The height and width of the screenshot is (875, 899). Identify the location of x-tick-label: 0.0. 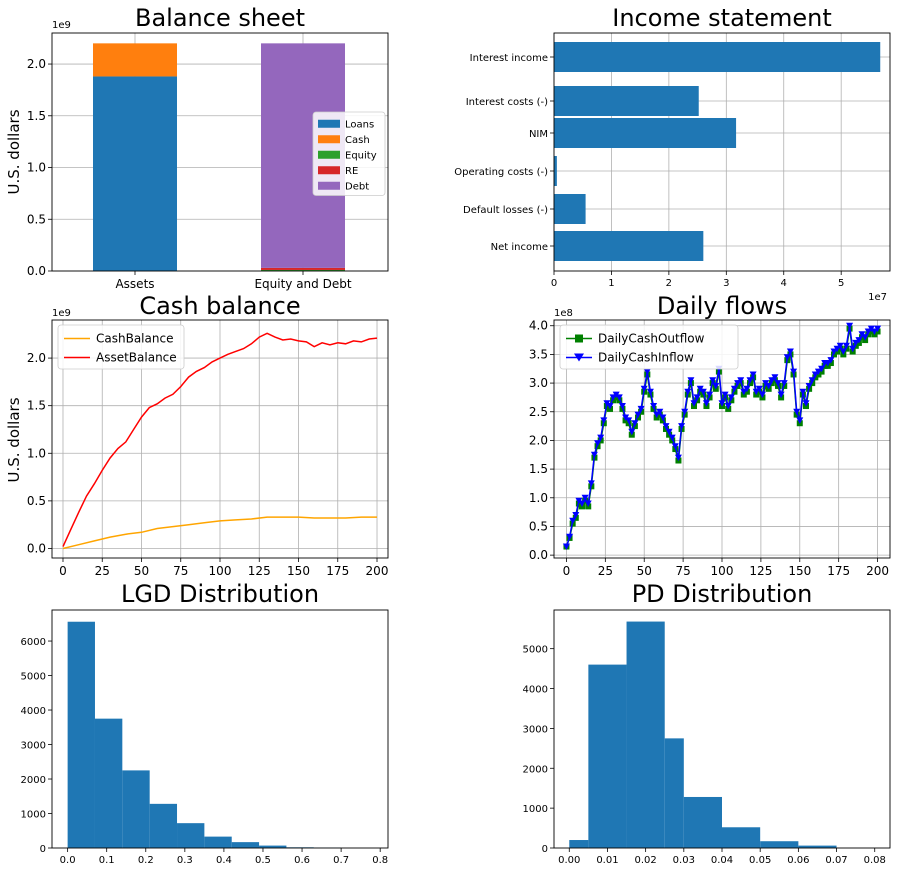
(68, 860).